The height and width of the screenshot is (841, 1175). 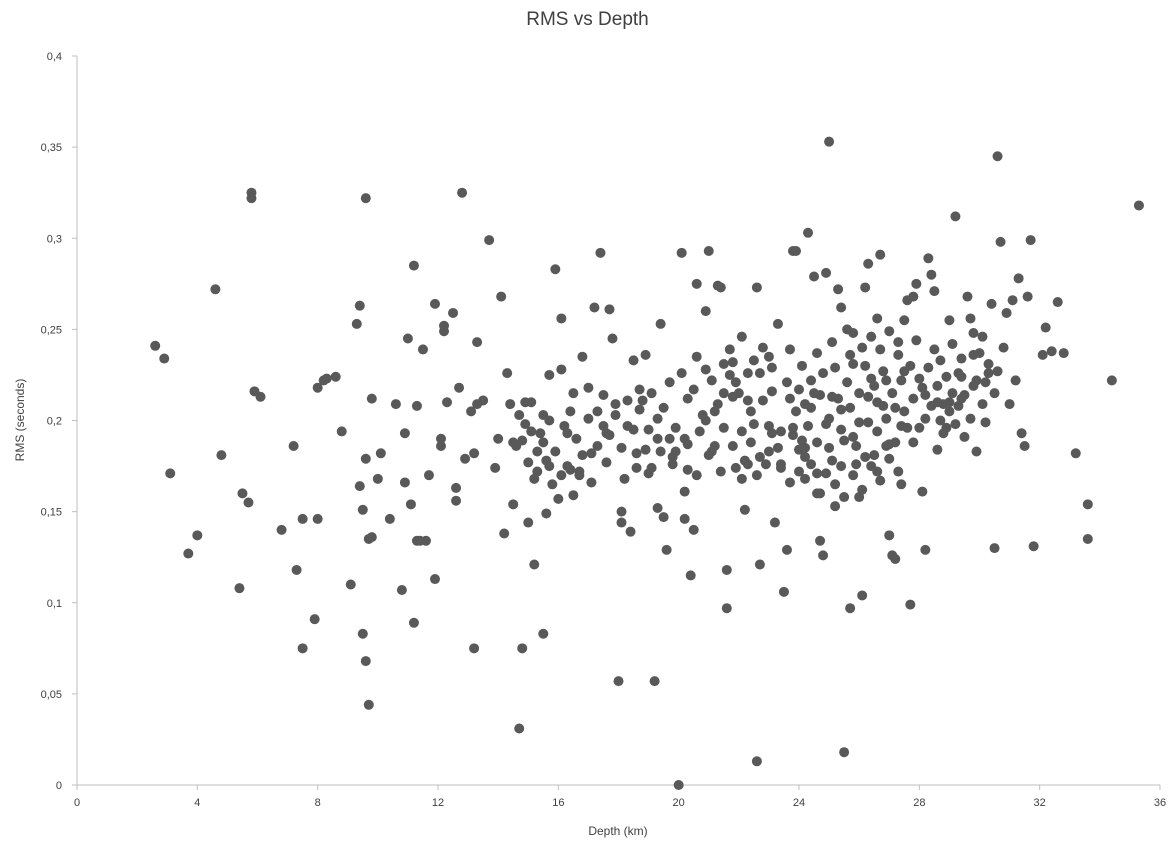 What do you see at coordinates (620, 797) in the screenshot?
I see `x-tick-labels: 0 4 8 12 16 20 24 28 32 36` at bounding box center [620, 797].